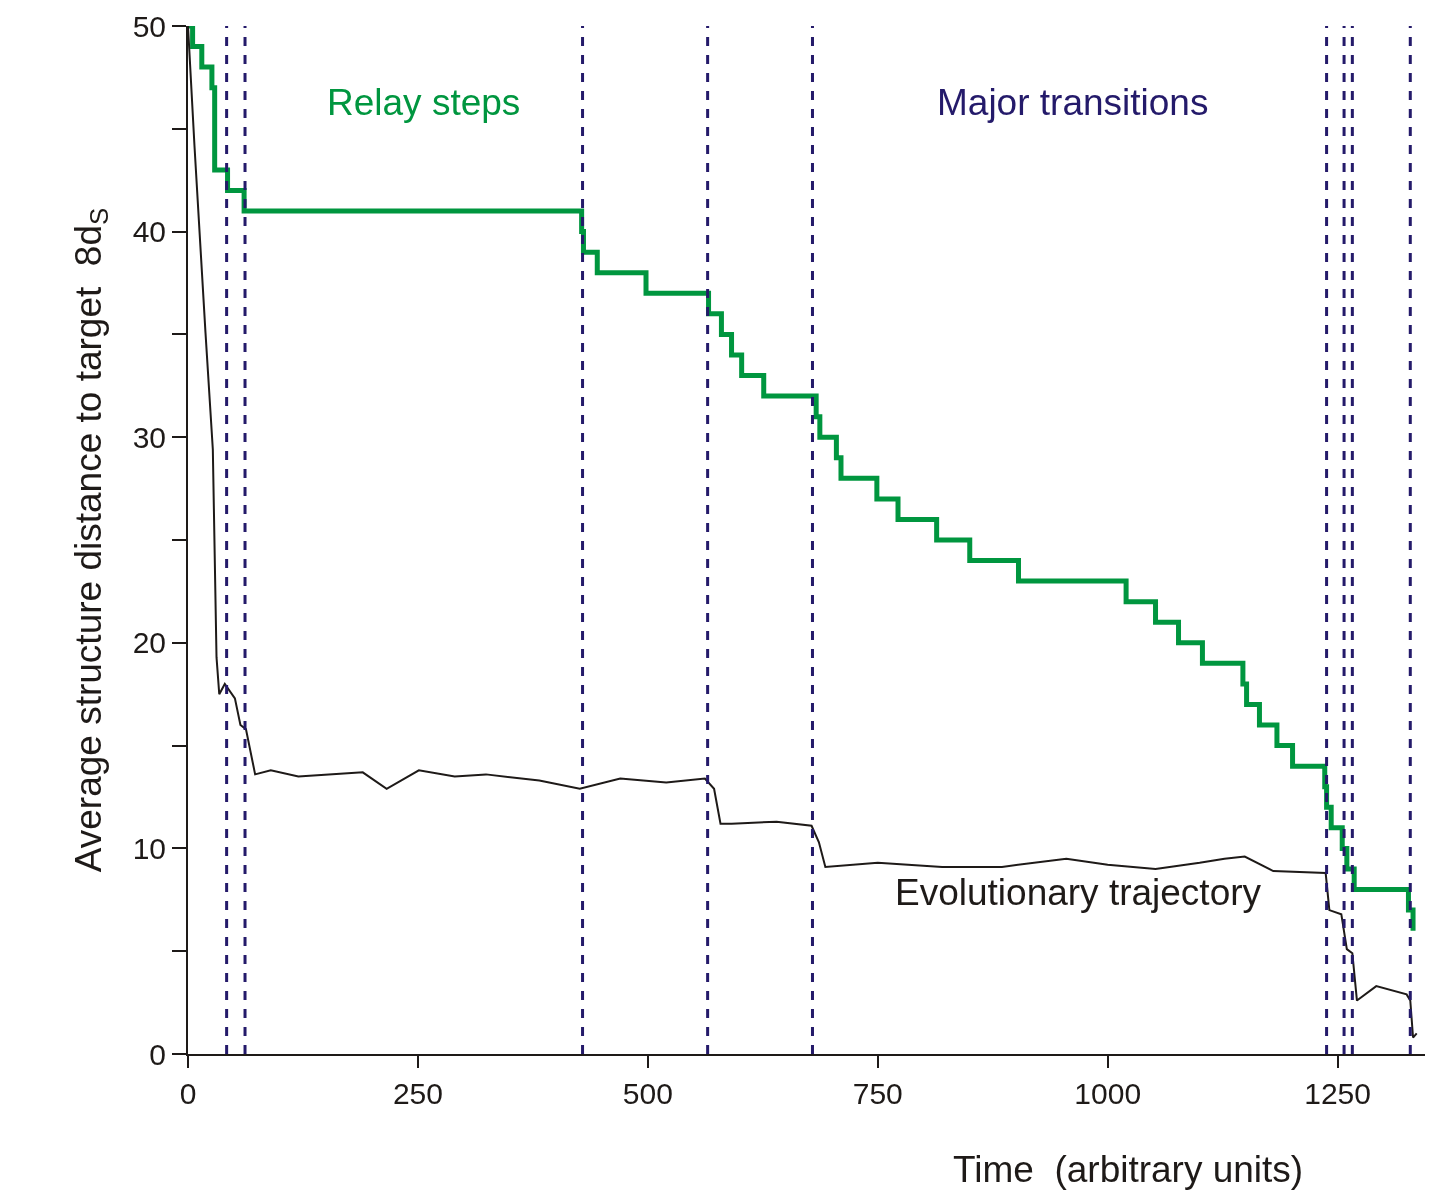  What do you see at coordinates (1338, 1093) in the screenshot?
I see `x-tick-label: 1250` at bounding box center [1338, 1093].